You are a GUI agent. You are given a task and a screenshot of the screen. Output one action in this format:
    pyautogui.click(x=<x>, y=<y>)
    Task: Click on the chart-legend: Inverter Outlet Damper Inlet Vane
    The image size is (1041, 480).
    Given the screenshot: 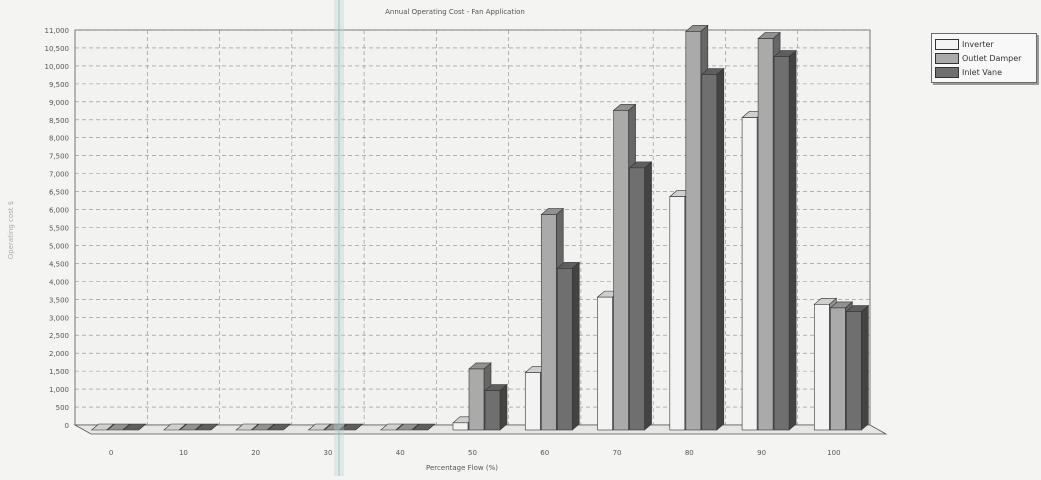 What is the action you would take?
    pyautogui.click(x=984, y=58)
    